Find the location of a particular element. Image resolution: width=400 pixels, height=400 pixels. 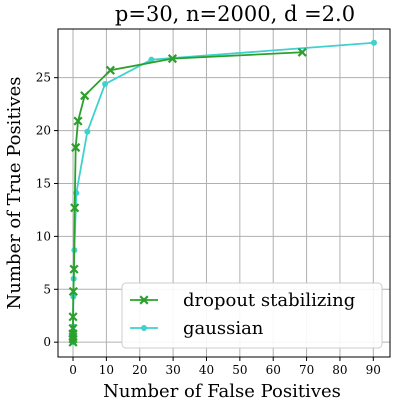

x-tick-label: 90 is located at coordinates (373, 370).